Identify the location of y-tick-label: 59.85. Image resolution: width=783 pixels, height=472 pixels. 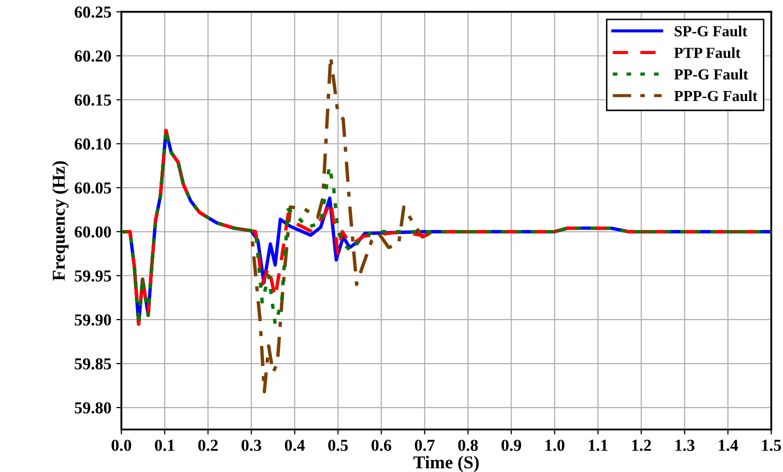
(93, 364).